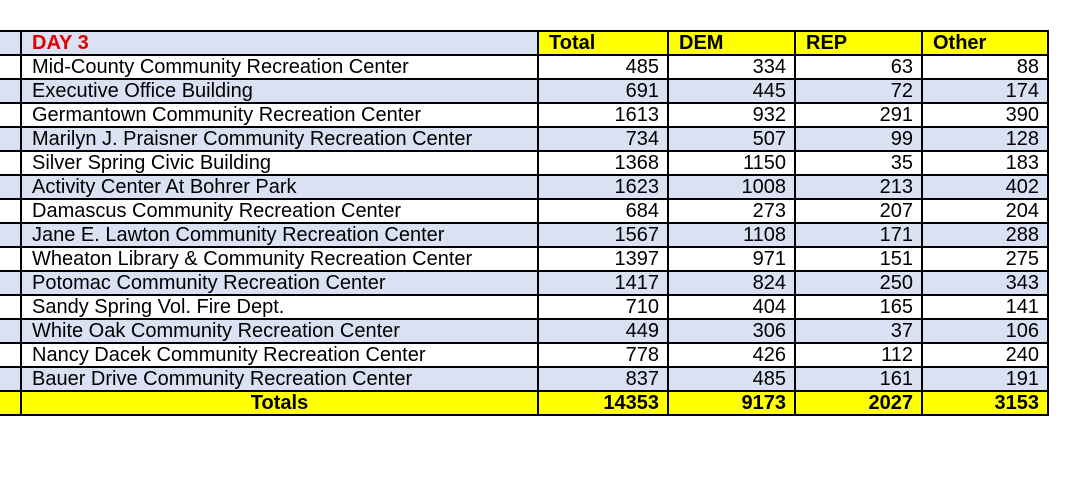  I want to click on other-cell: 275, so click(985, 259).